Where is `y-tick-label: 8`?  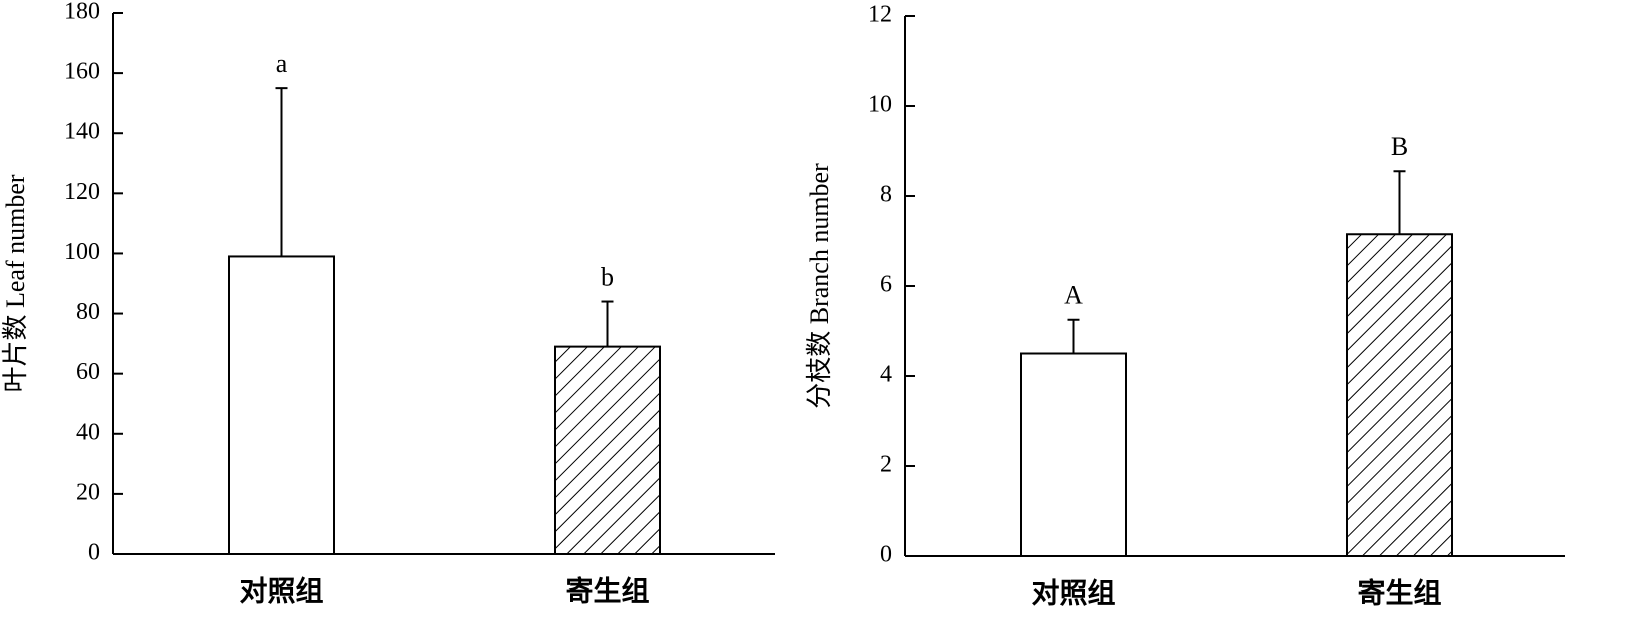
y-tick-label: 8 is located at coordinates (886, 195).